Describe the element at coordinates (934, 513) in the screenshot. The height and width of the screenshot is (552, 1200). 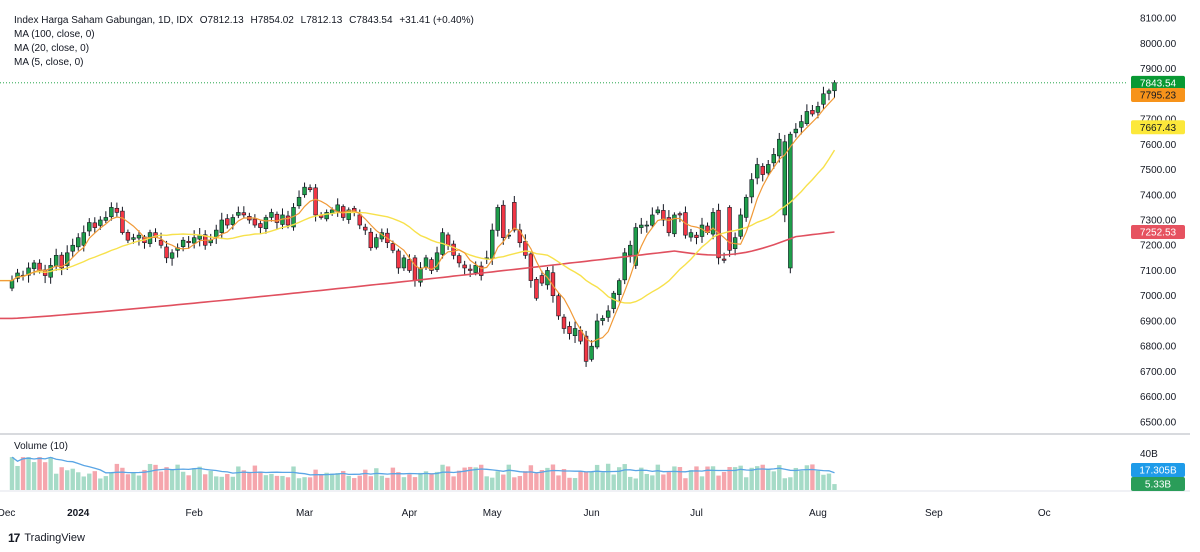
I see `time-tick-label: Sep` at that location.